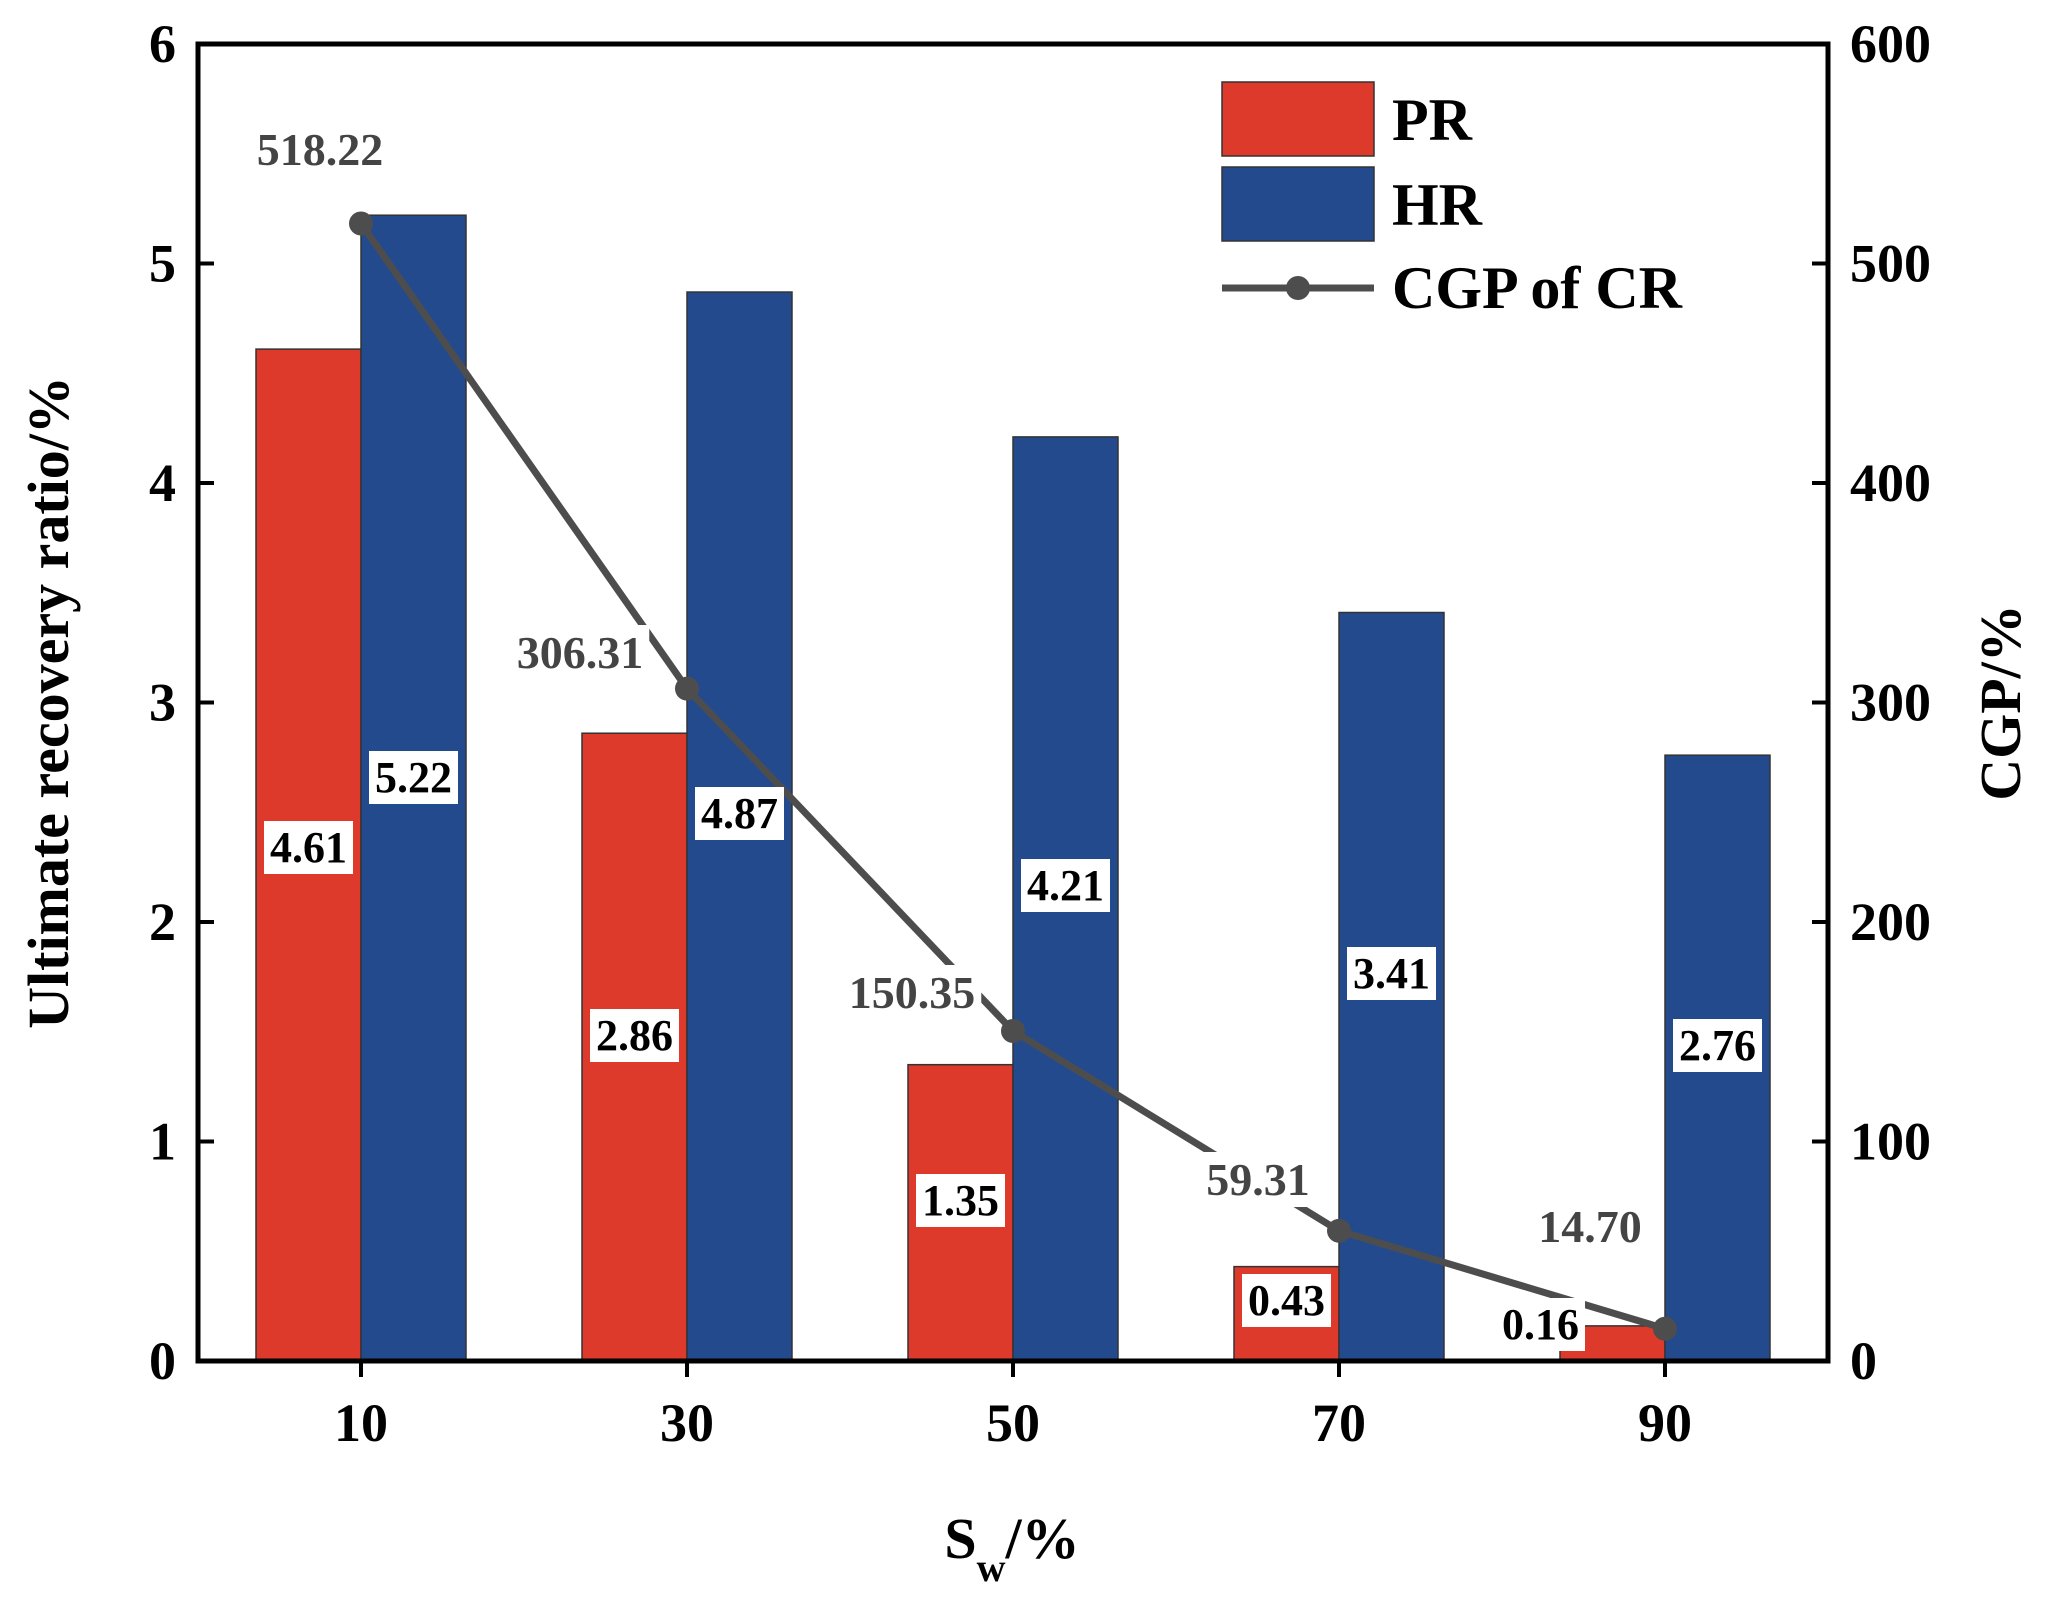 The width and height of the screenshot is (2055, 1605). I want to click on hr-label-10: 5.22, so click(413, 777).